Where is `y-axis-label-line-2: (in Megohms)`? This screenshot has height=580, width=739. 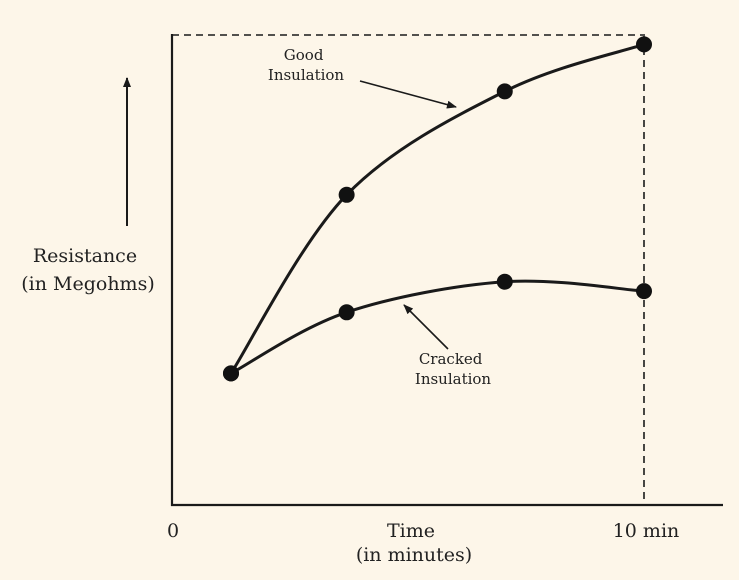
y-axis-label-line-2: (in Megohms) is located at coordinates (87, 284).